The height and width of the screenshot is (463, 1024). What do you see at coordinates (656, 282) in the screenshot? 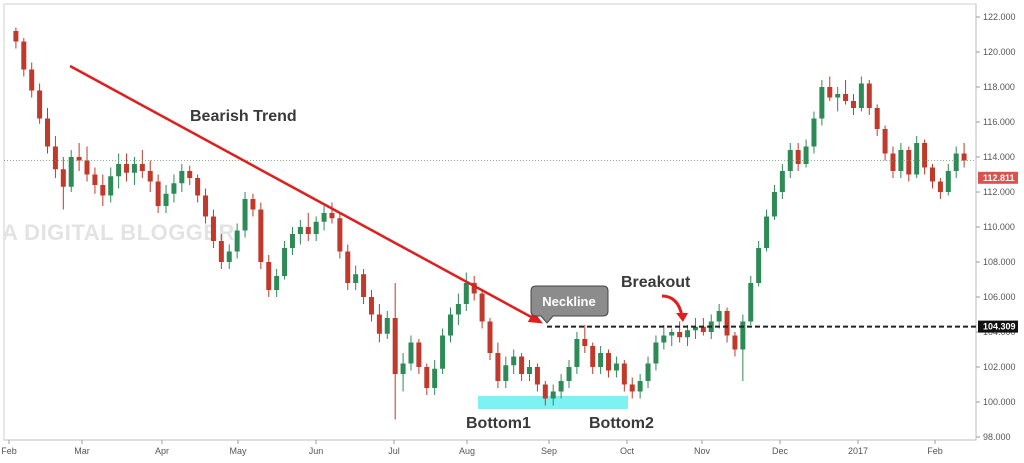
I see `breakout-label: Breakout` at bounding box center [656, 282].